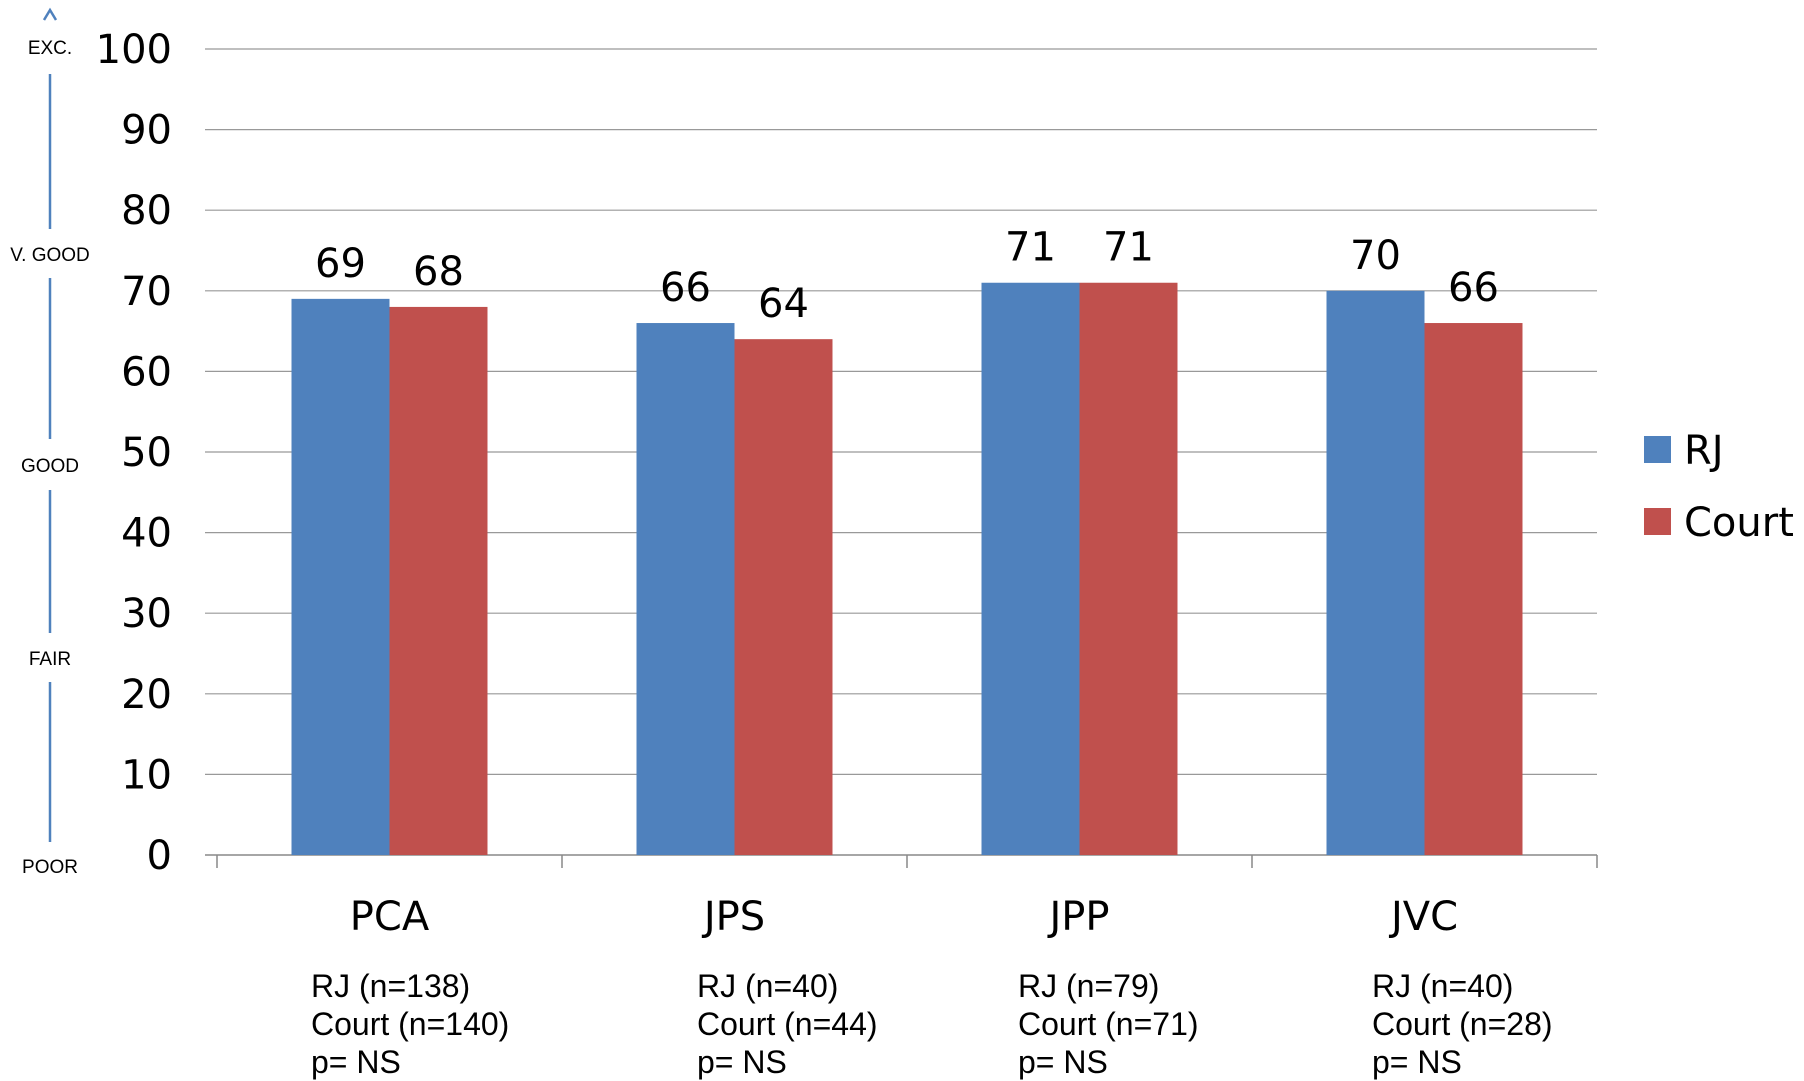 This screenshot has width=1804, height=1081. What do you see at coordinates (1657, 449) in the screenshot?
I see `legend-swatch-rj` at bounding box center [1657, 449].